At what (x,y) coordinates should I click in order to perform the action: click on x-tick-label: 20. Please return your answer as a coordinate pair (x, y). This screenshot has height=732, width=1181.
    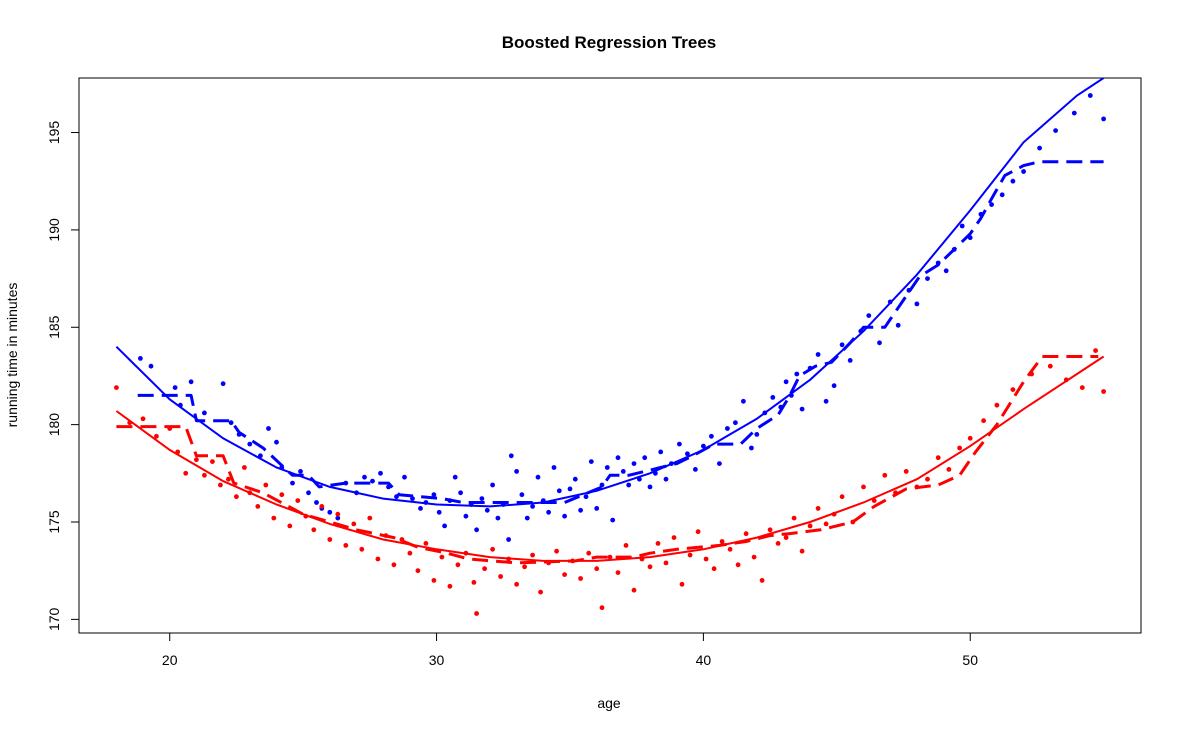
    Looking at the image, I should click on (170, 660).